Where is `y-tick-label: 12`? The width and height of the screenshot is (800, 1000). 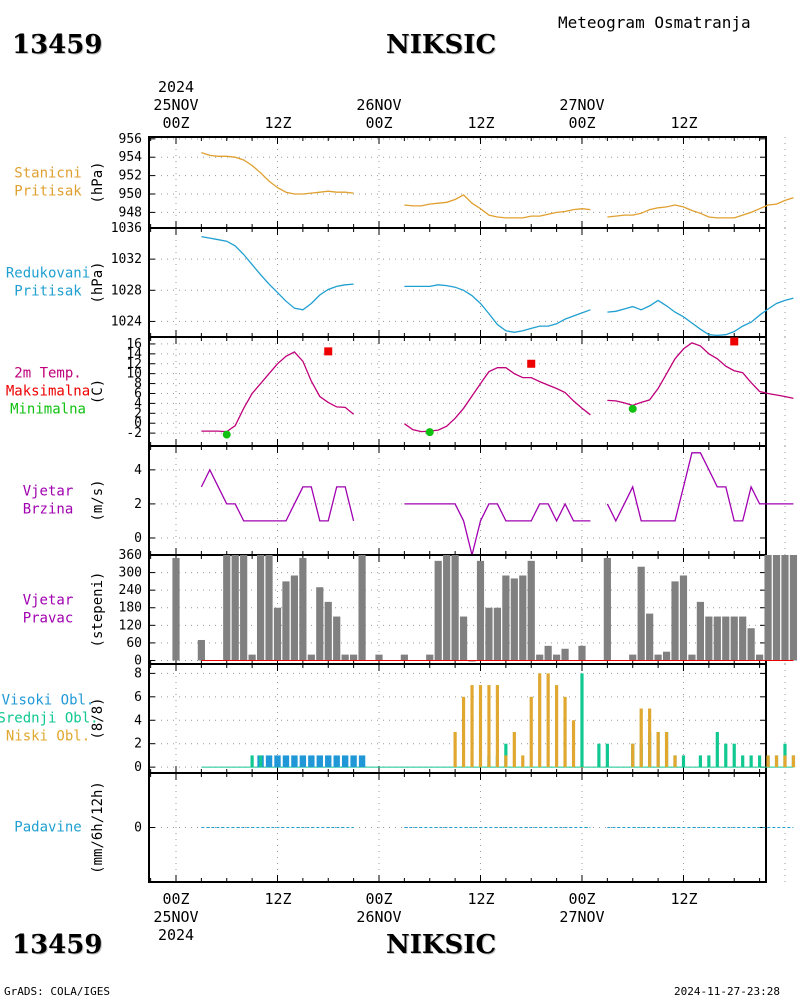 y-tick-label: 12 is located at coordinates (134, 364).